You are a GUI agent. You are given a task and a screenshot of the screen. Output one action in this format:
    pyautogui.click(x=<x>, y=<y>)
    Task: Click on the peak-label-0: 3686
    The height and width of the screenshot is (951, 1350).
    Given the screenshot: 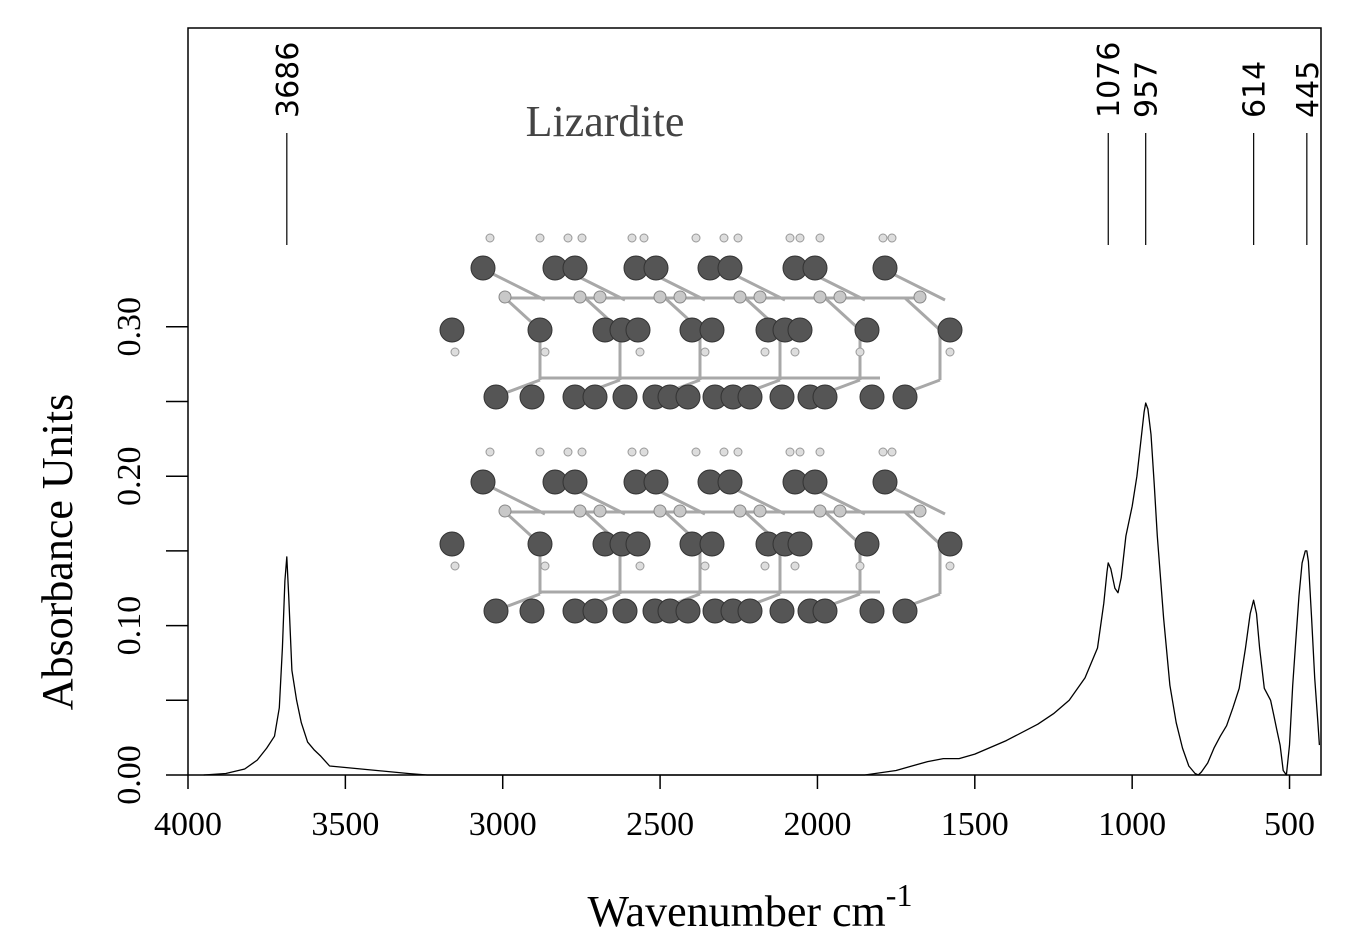 What is the action you would take?
    pyautogui.click(x=288, y=80)
    